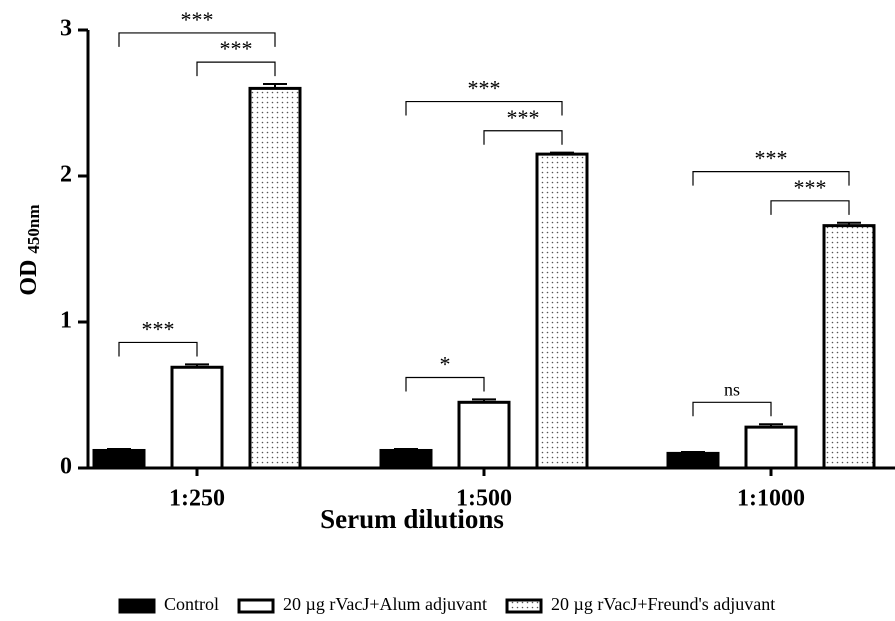  I want to click on y-tick-label: 0, so click(66, 467).